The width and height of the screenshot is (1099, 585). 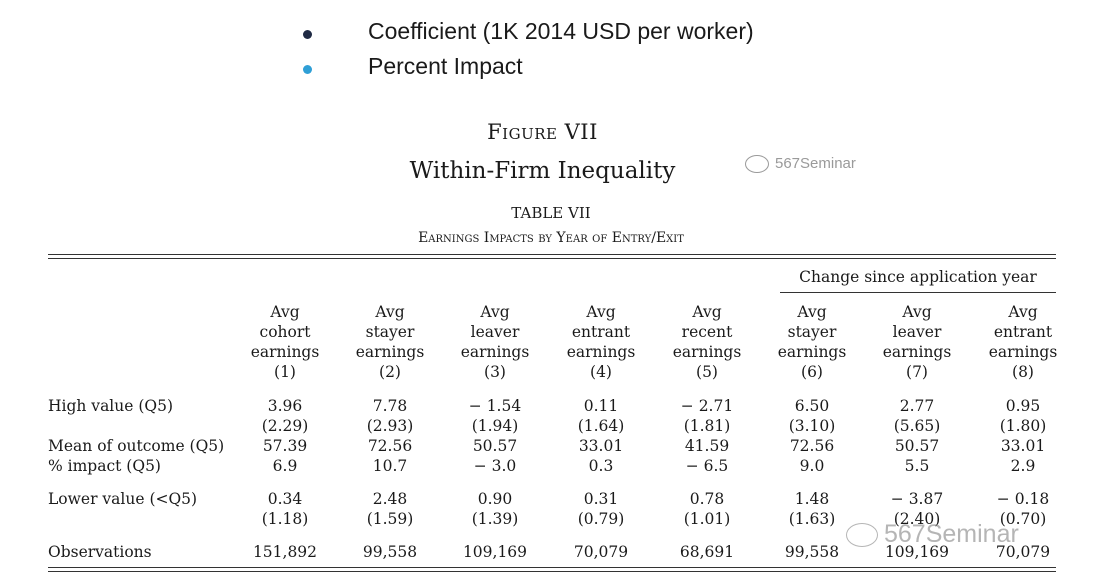 What do you see at coordinates (285, 466) in the screenshot?
I see `table-cell: 6.9` at bounding box center [285, 466].